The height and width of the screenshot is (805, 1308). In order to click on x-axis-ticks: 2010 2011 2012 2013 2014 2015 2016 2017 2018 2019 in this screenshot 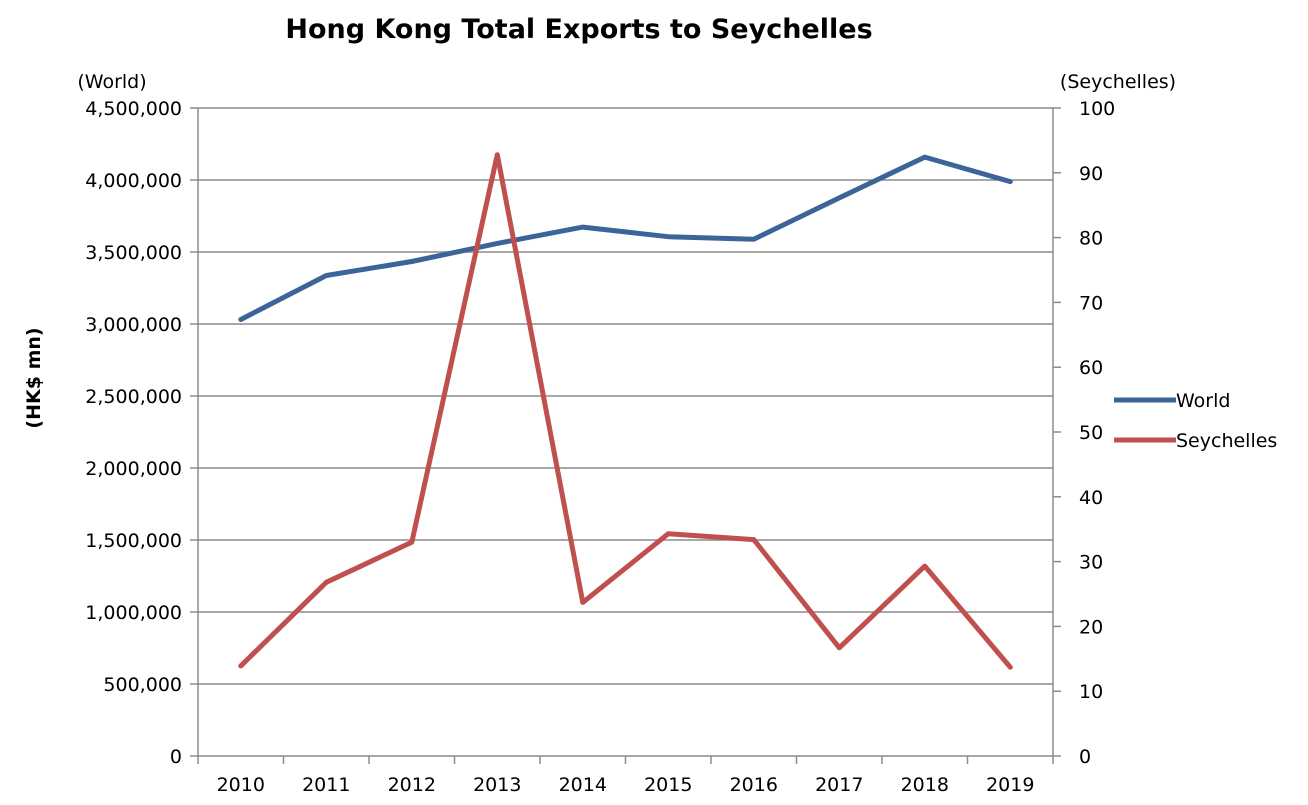, I will do `click(626, 785)`.